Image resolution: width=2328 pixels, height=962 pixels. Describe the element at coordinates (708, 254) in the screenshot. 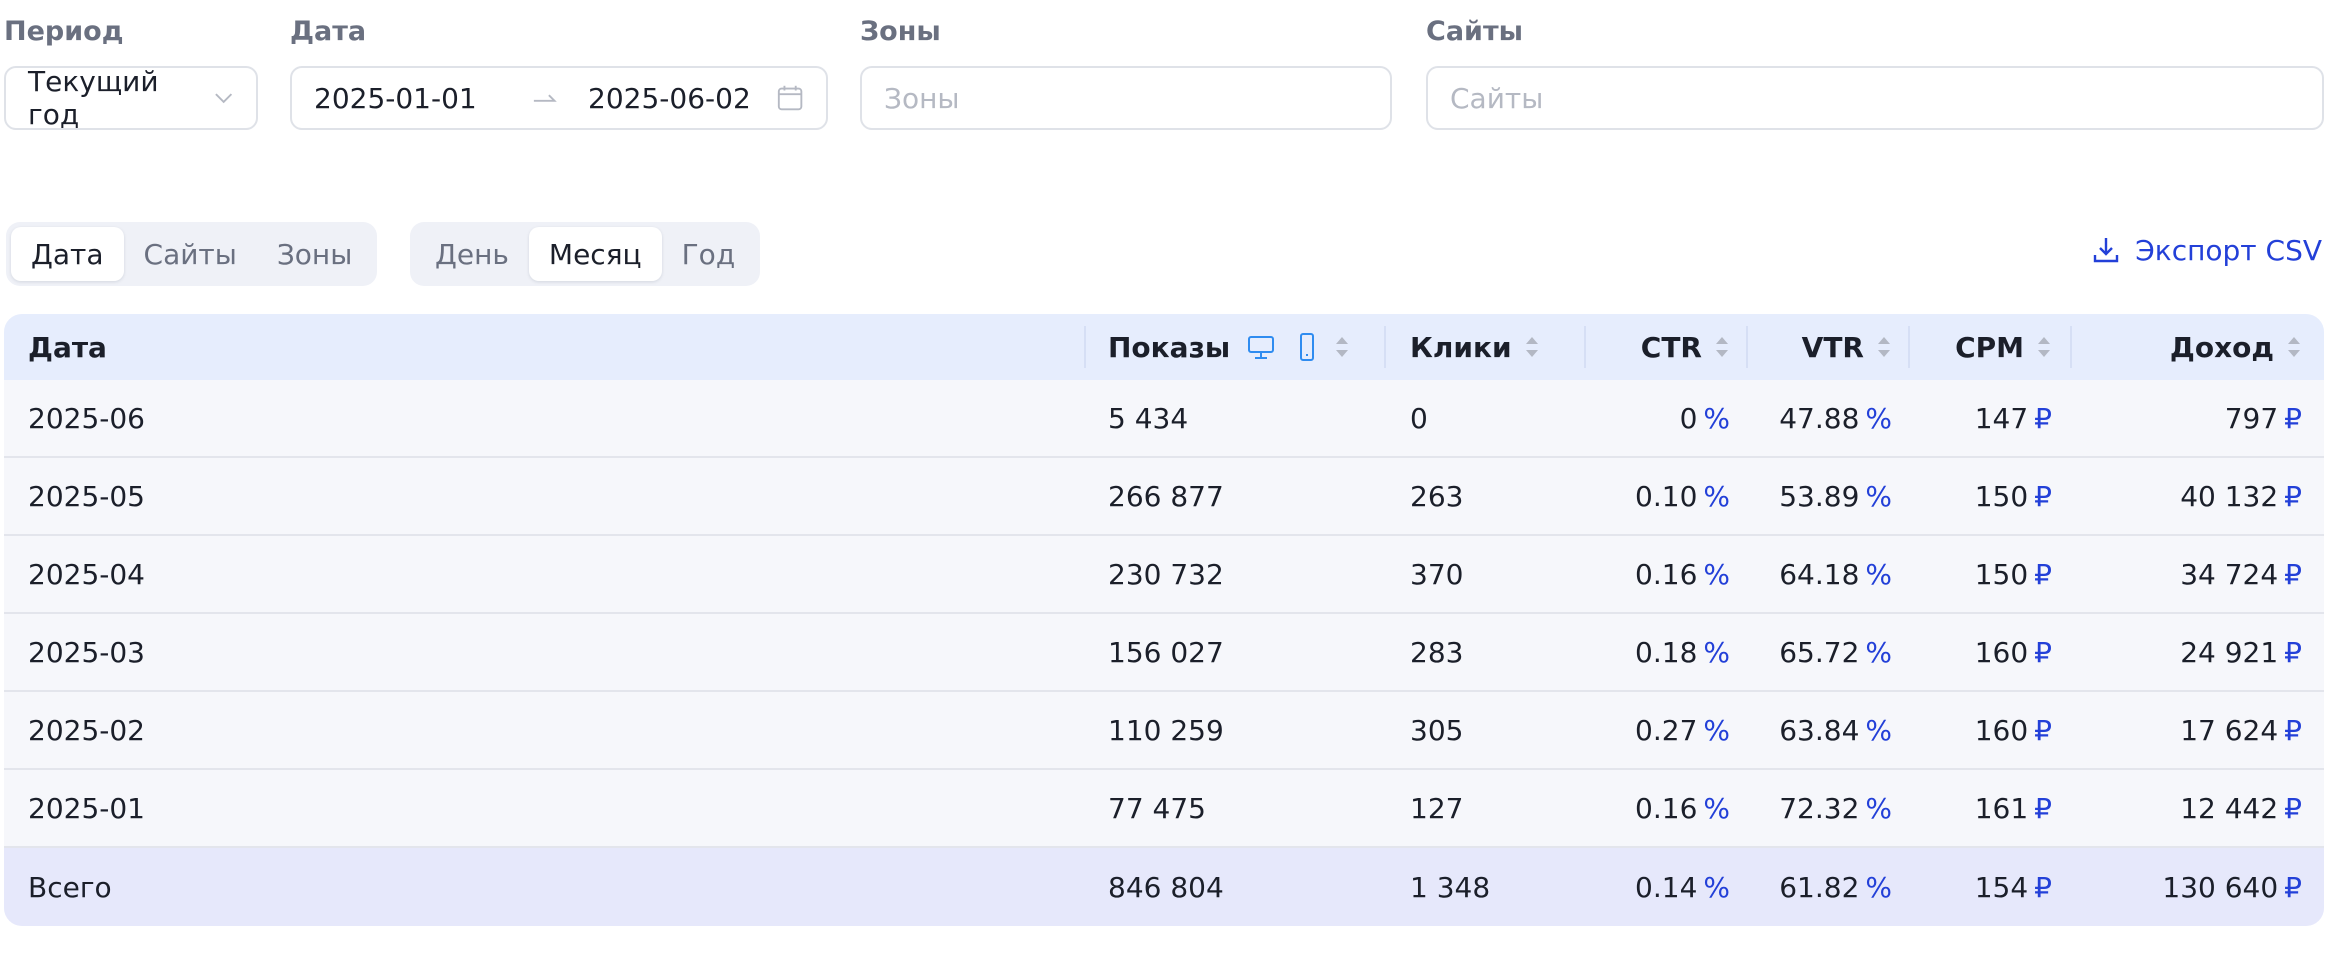

I see `tab-interval-year: Год` at that location.